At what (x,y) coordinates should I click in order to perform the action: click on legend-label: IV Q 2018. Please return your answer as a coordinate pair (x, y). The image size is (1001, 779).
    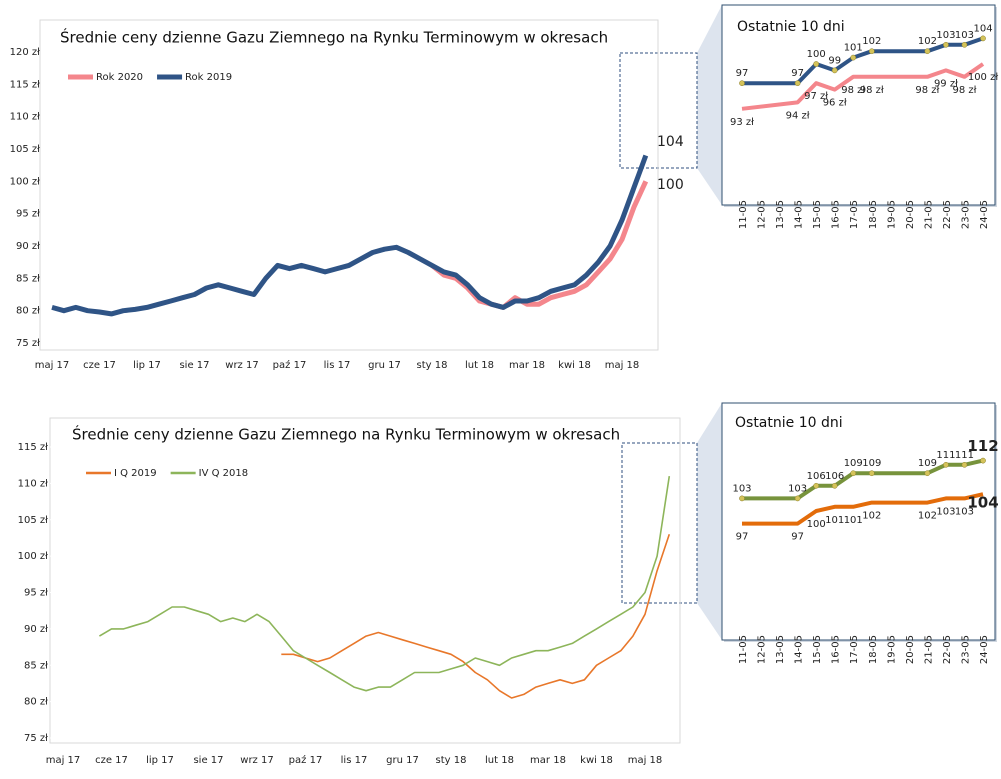
    Looking at the image, I should click on (223, 473).